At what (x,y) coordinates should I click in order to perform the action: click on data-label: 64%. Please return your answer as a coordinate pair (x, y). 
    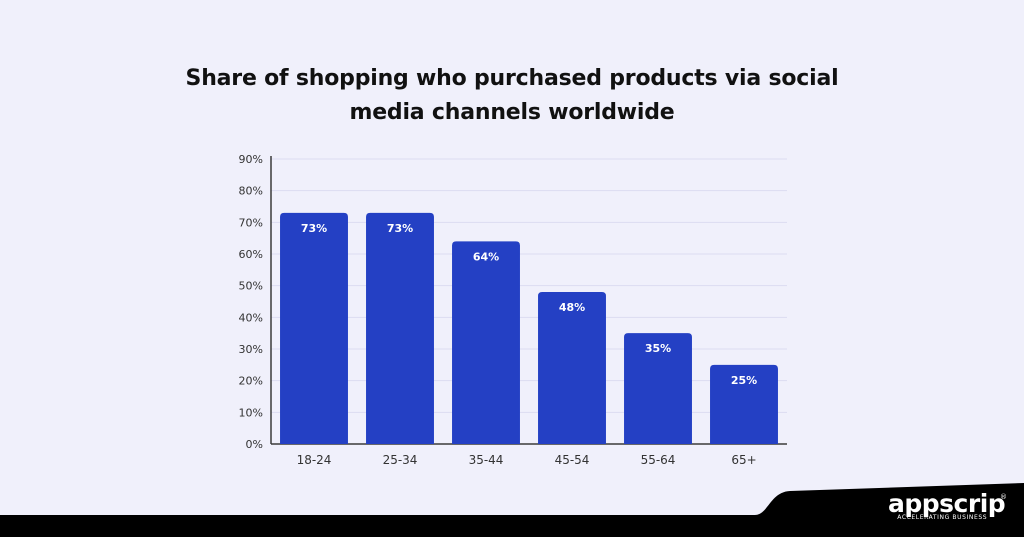
    Looking at the image, I should click on (486, 256).